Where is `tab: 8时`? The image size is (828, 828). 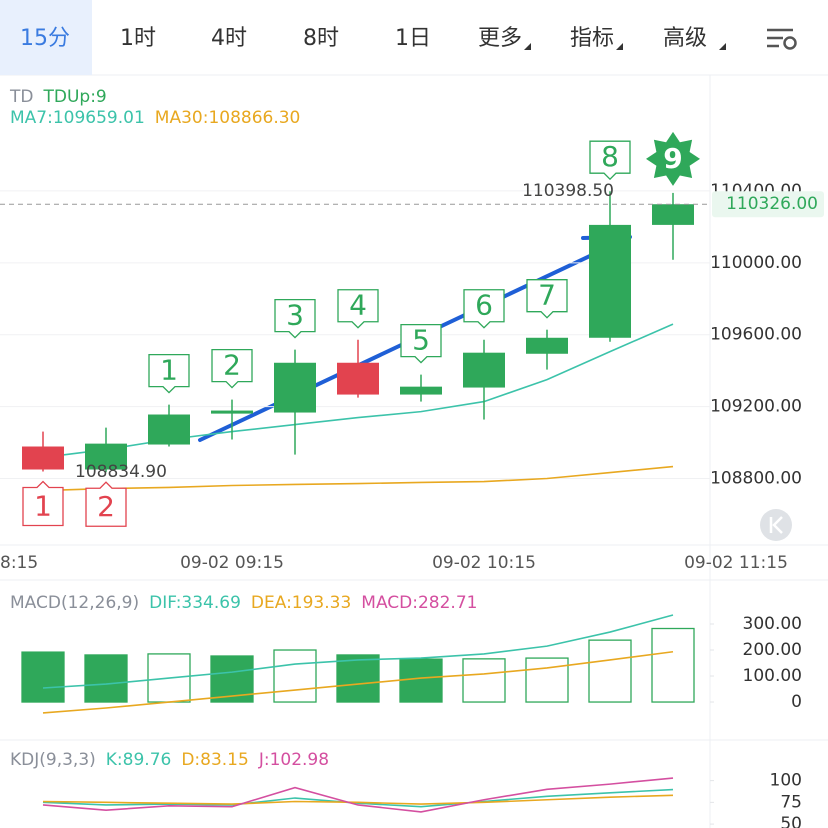 tab: 8时 is located at coordinates (321, 38).